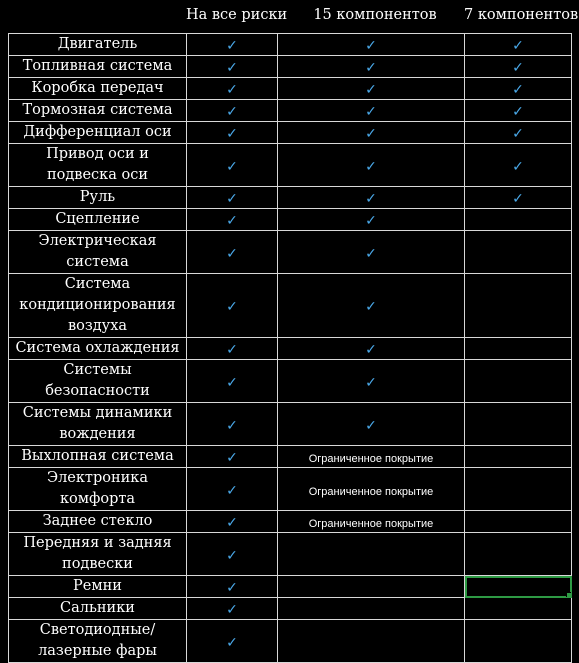 Image resolution: width=579 pixels, height=663 pixels. What do you see at coordinates (518, 586) in the screenshot?
I see `selected-cell` at bounding box center [518, 586].